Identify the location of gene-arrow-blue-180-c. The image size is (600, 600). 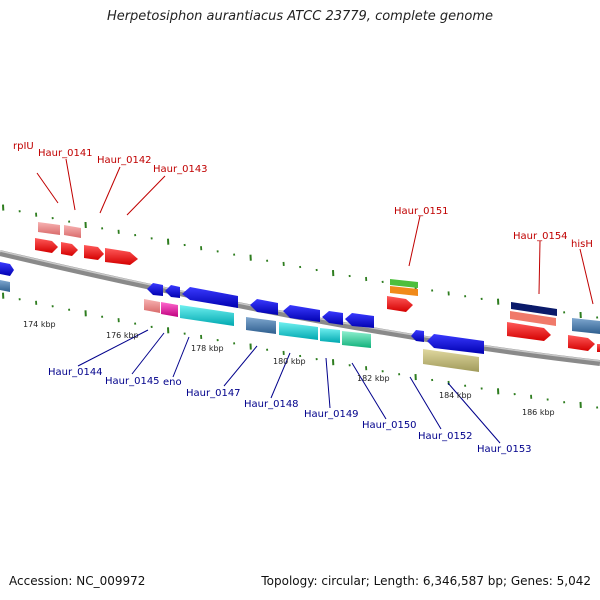
(332, 318).